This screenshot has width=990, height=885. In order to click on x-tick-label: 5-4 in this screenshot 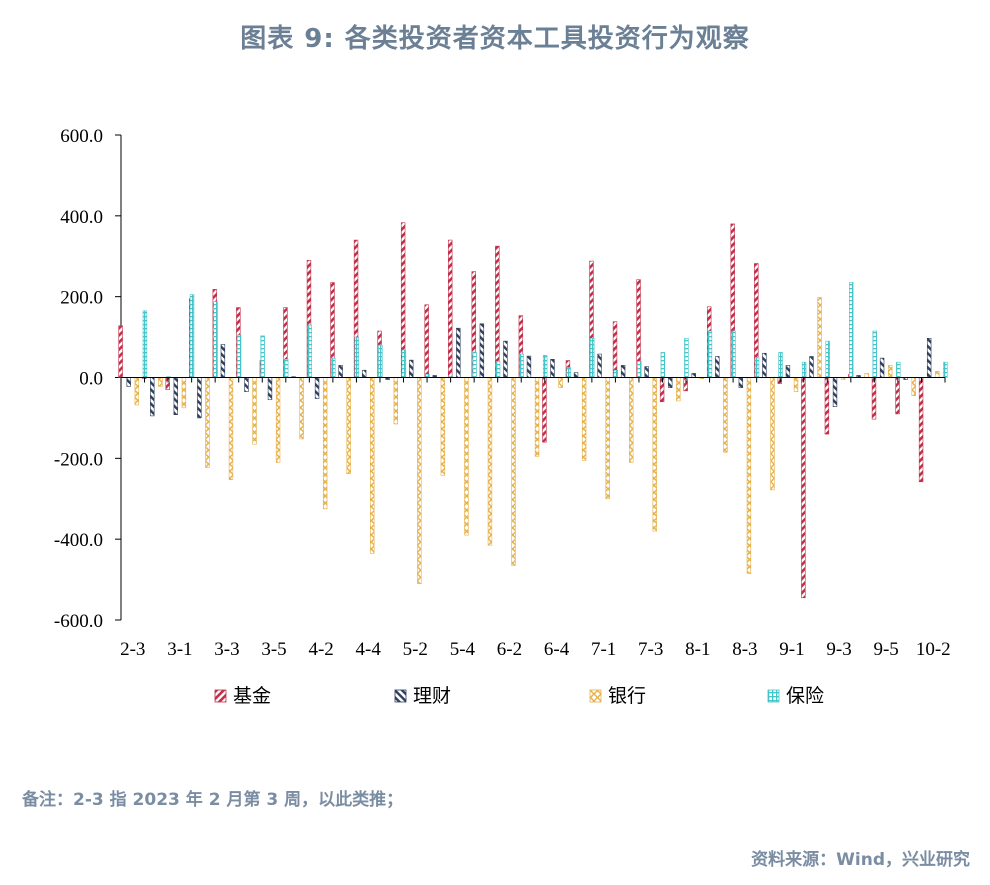, I will do `click(463, 649)`.